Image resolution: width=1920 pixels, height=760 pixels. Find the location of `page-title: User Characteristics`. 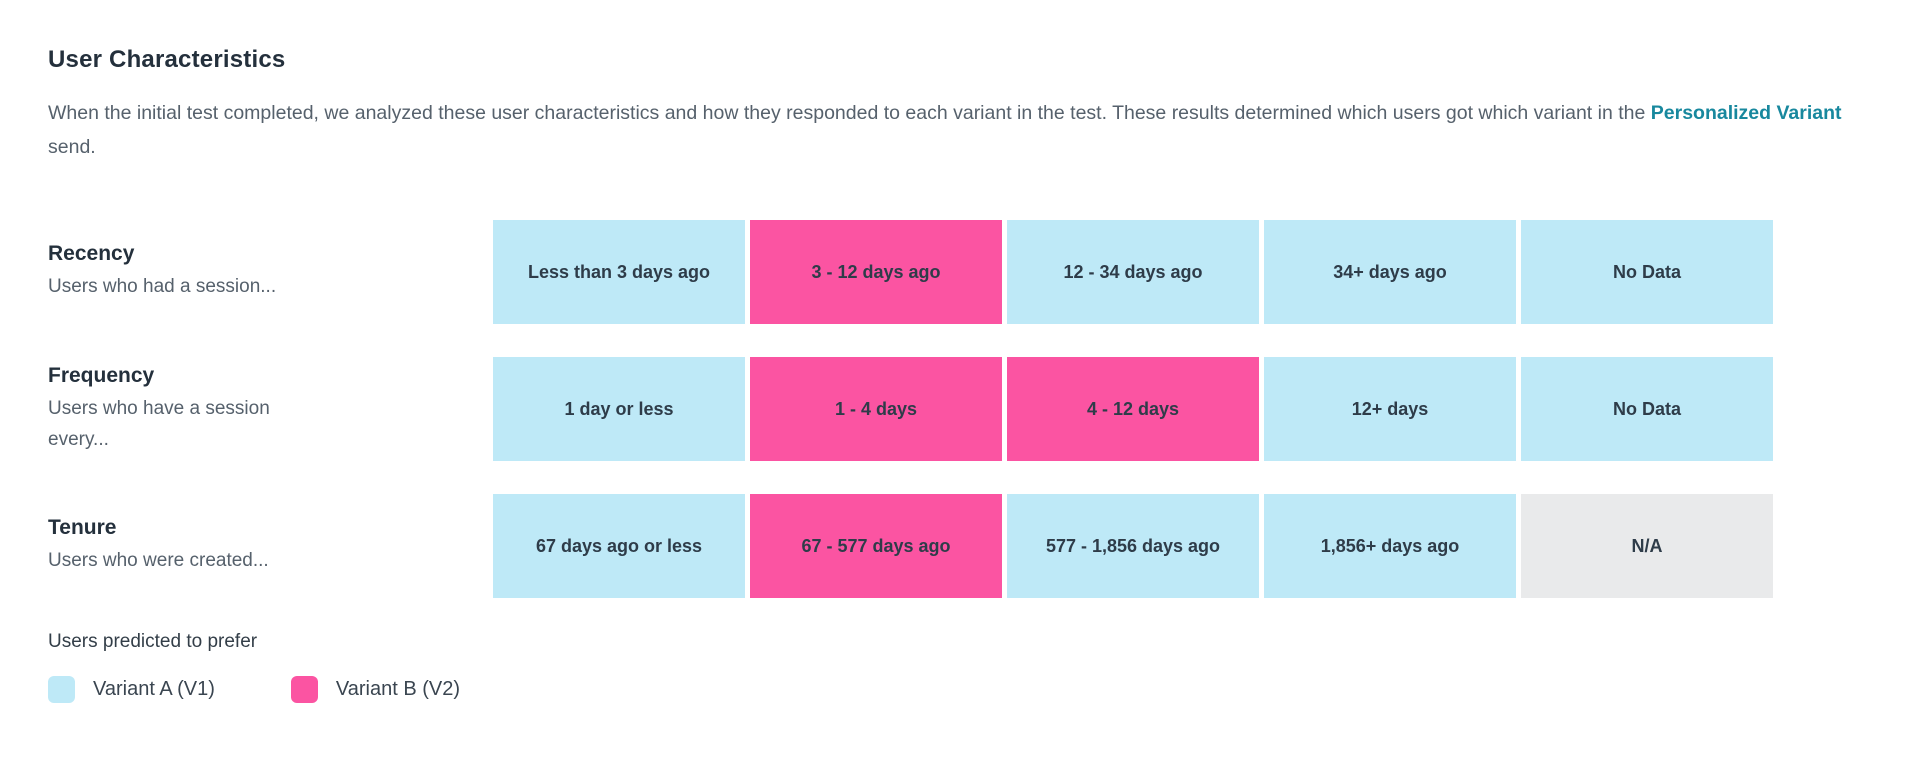

page-title: User Characteristics is located at coordinates (167, 59).